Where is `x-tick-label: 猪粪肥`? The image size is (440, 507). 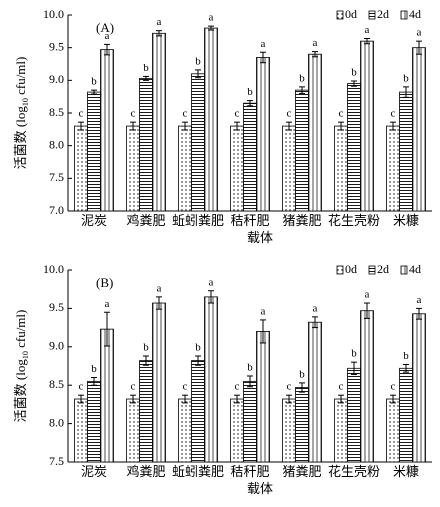 x-tick-label: 猪粪肥 is located at coordinates (301, 471).